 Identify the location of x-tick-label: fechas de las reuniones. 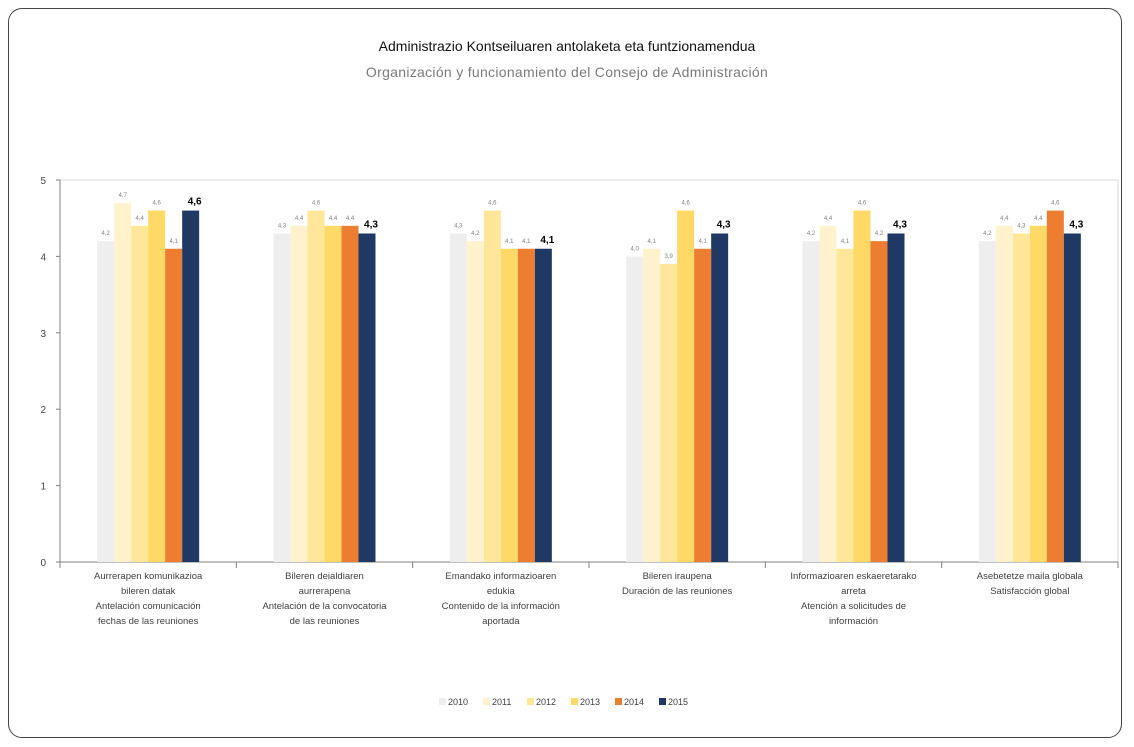
(148, 621).